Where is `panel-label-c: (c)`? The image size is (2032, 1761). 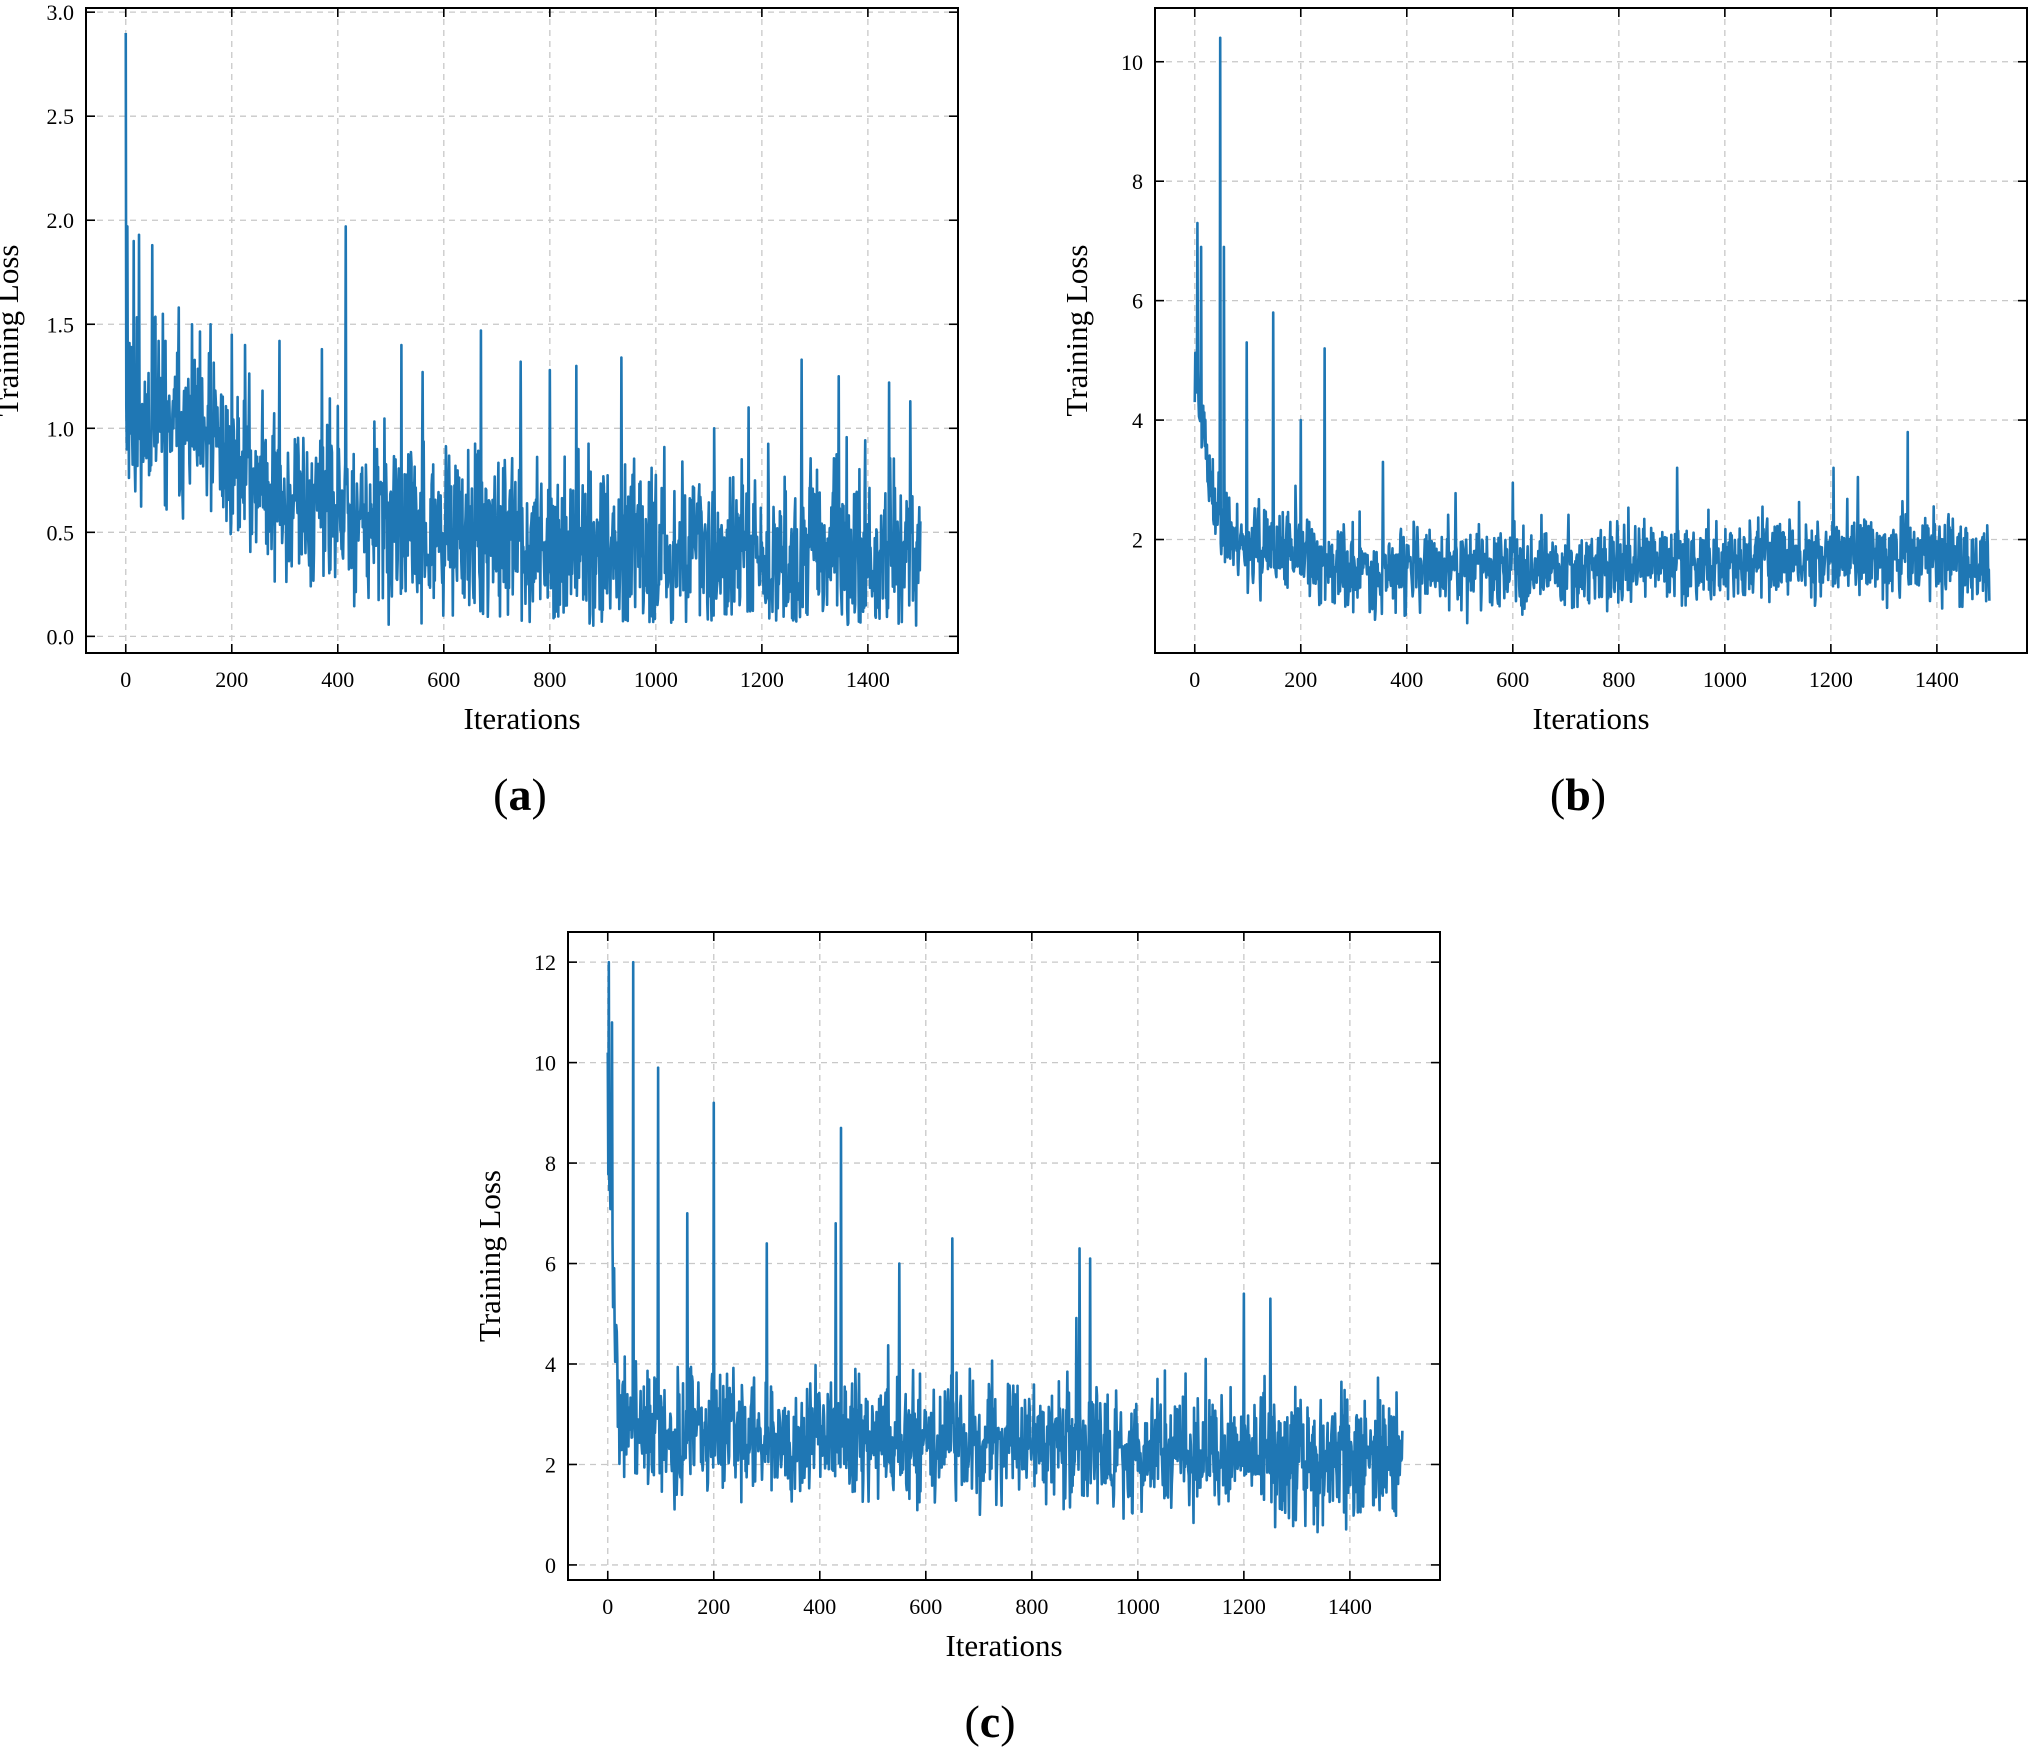
panel-label-c: (c) is located at coordinates (990, 1721).